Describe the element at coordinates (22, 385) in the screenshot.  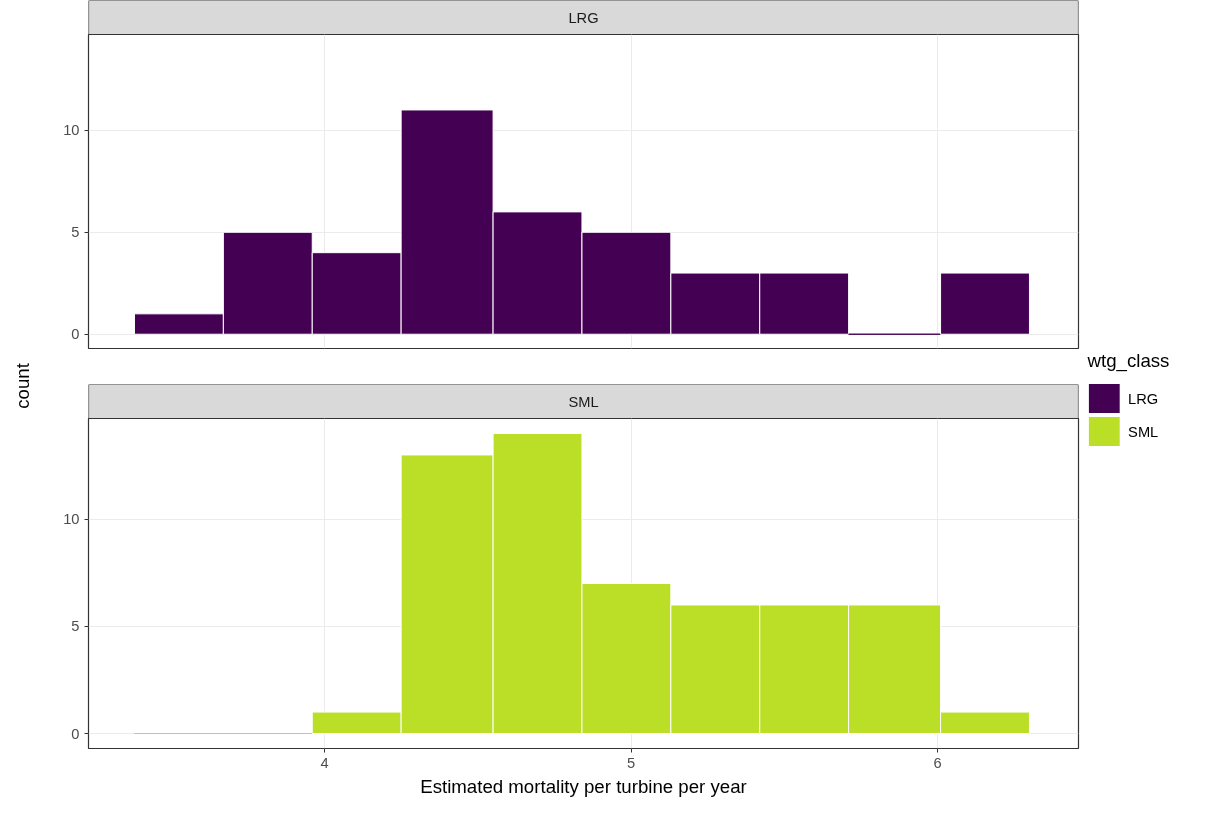
I see `y-axis-title: count` at that location.